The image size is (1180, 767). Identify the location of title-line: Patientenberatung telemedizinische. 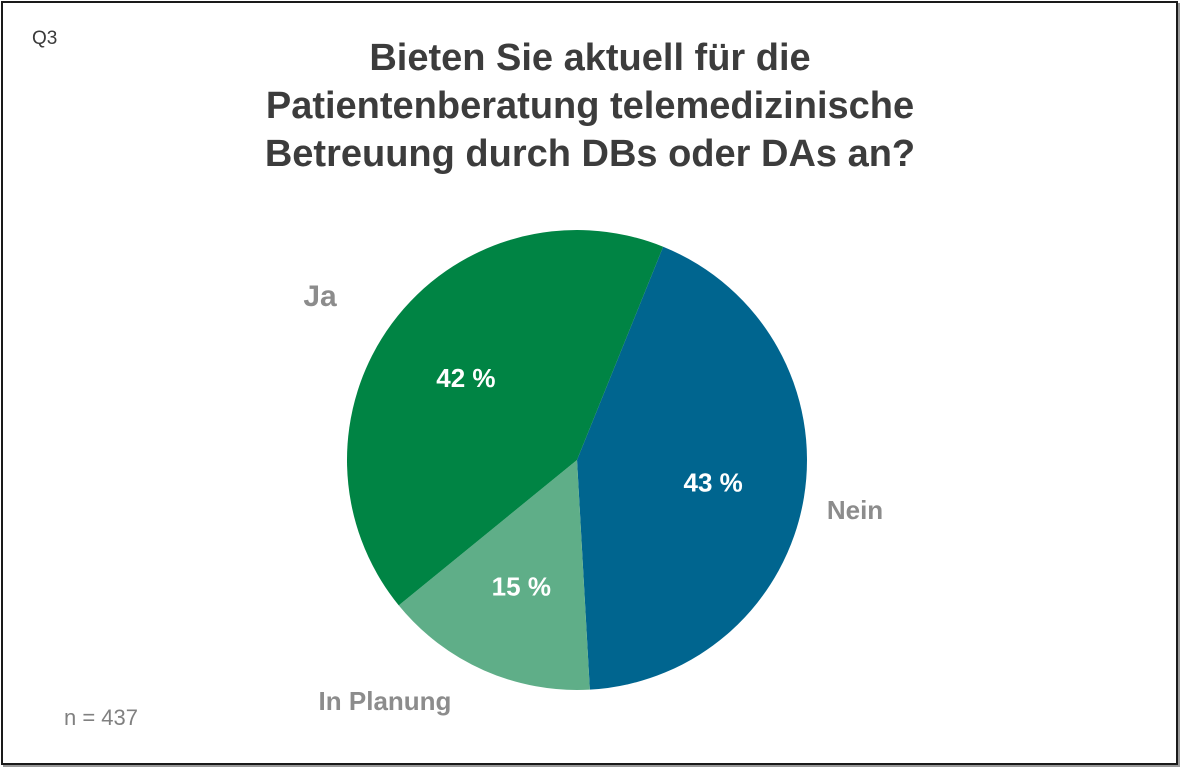
(590, 106).